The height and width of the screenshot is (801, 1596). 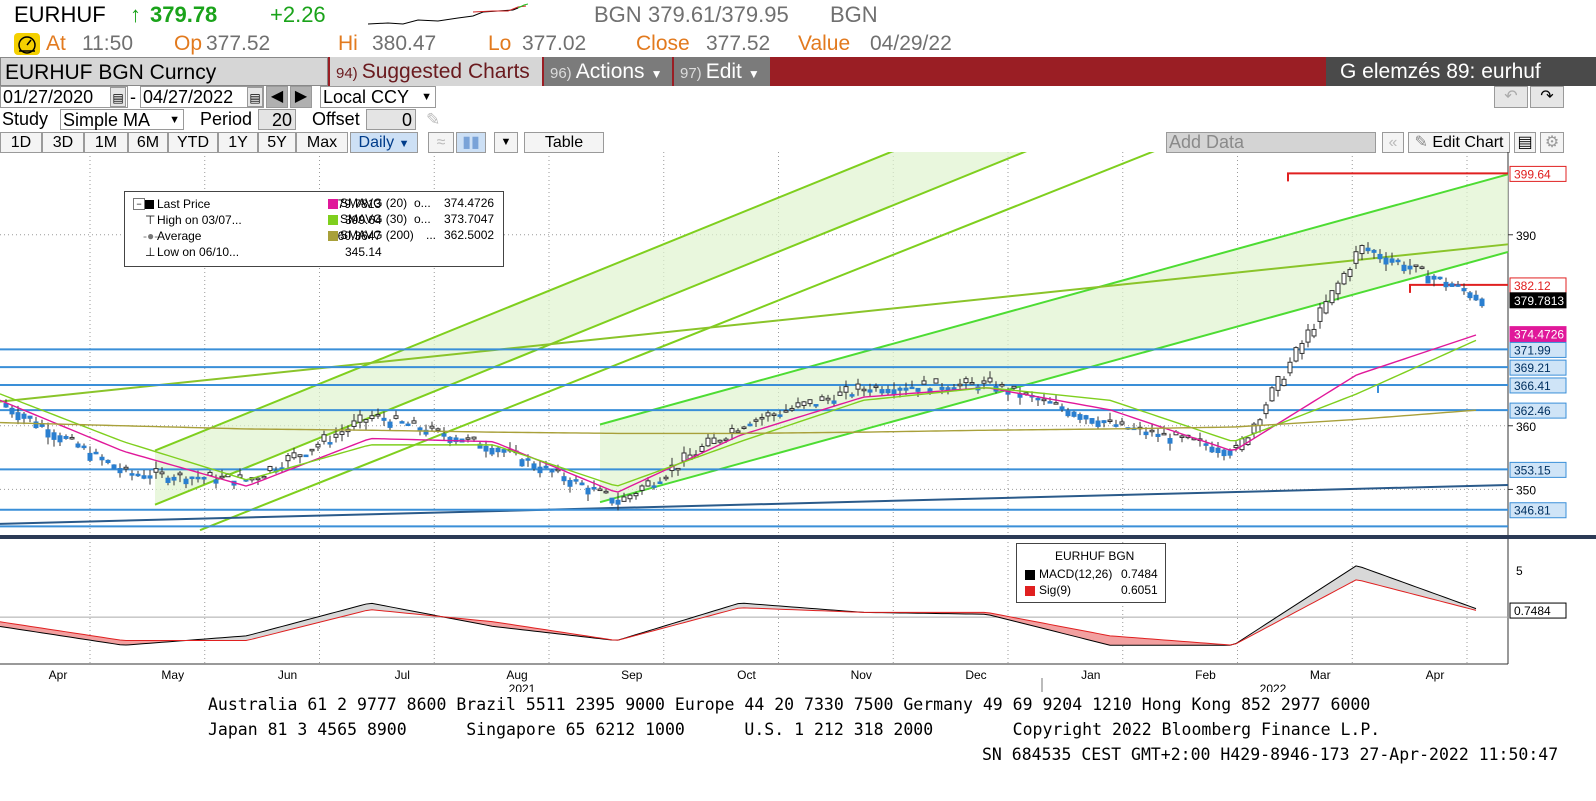 What do you see at coordinates (564, 142) in the screenshot?
I see `table-button: Table` at bounding box center [564, 142].